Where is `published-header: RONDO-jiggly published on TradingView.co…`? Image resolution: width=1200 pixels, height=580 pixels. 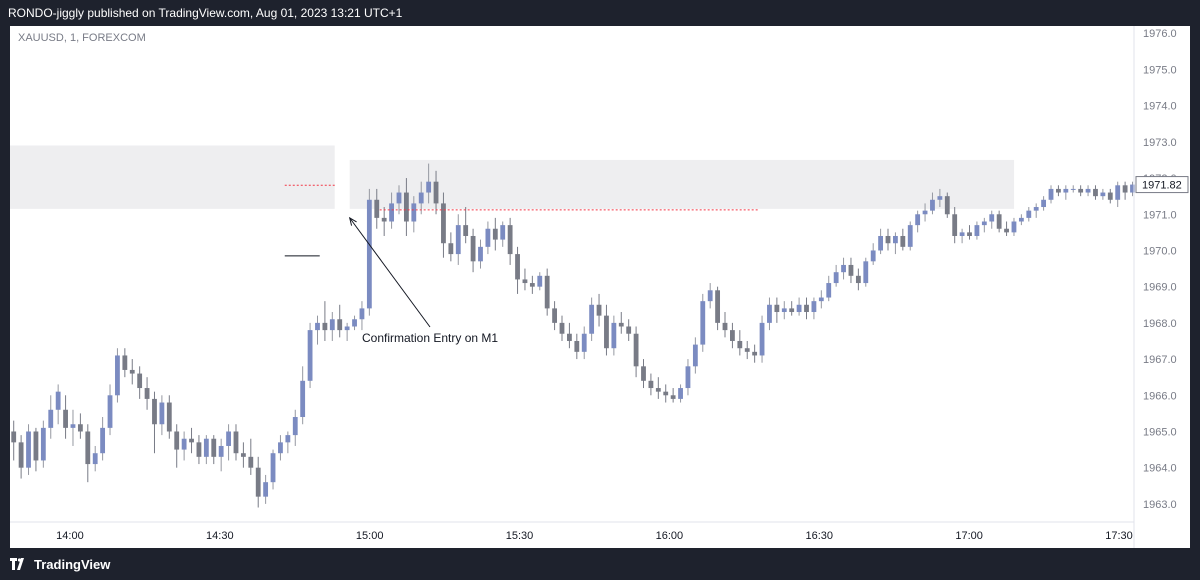
published-header: RONDO-jiggly published on TradingView.co… is located at coordinates (600, 13).